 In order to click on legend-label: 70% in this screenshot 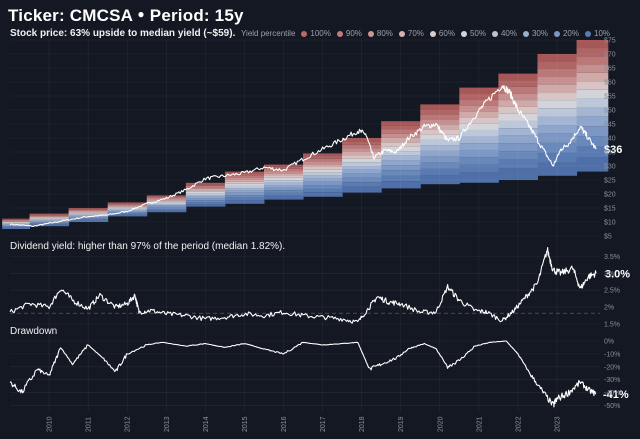, I will do `click(415, 33)`.